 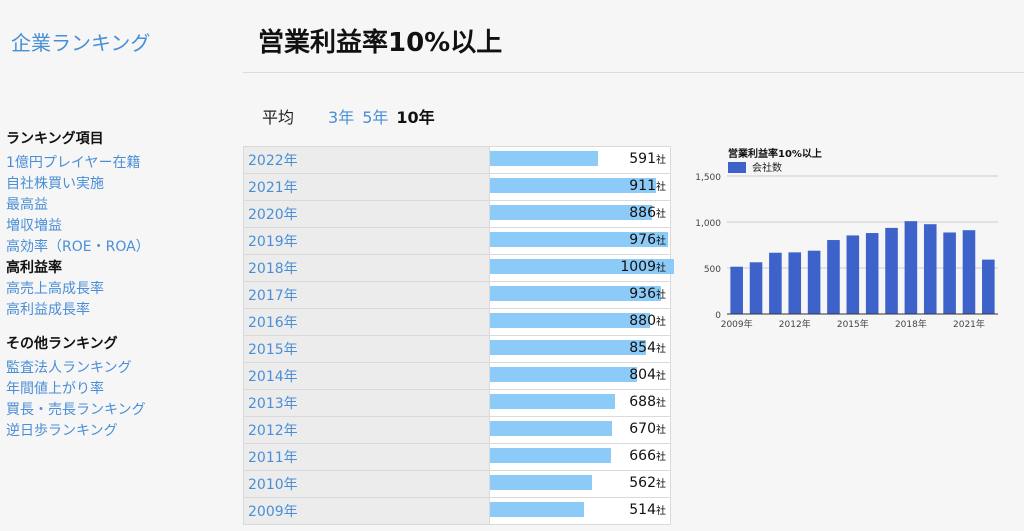 I want to click on year-link: 2019年, so click(x=366, y=241).